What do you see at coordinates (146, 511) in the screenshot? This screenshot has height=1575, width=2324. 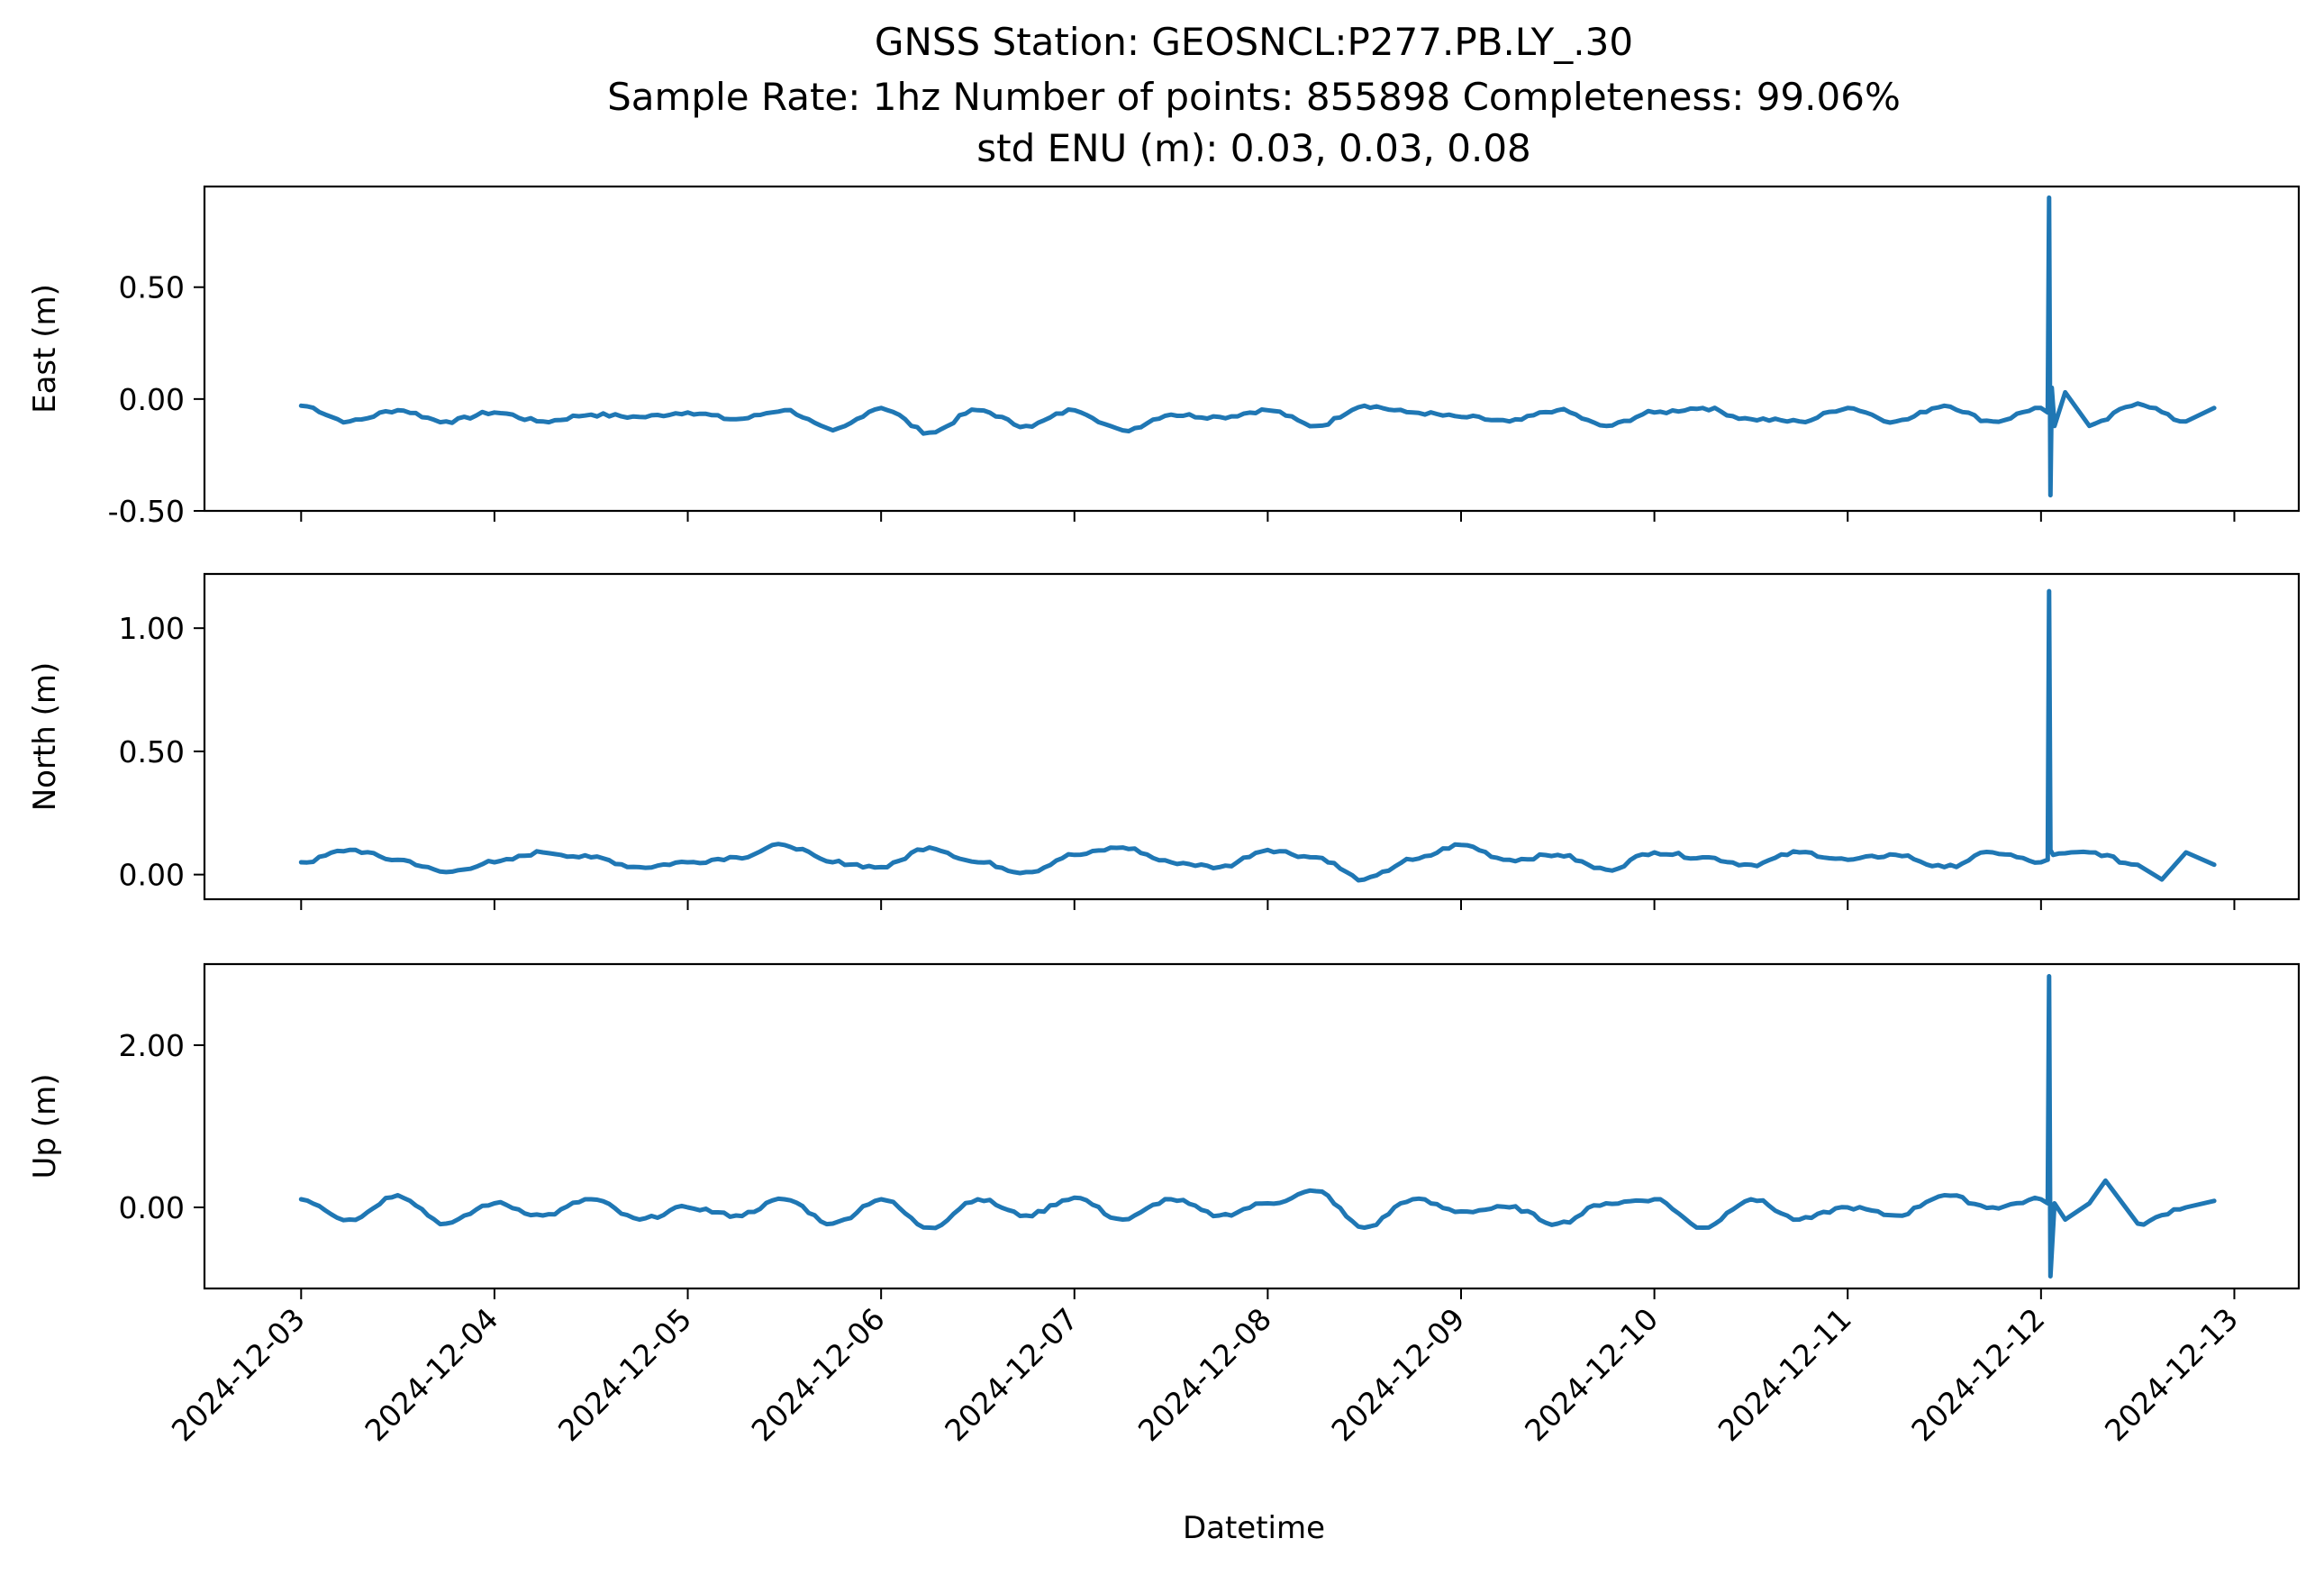 I see `y-tick-label: -0.50` at bounding box center [146, 511].